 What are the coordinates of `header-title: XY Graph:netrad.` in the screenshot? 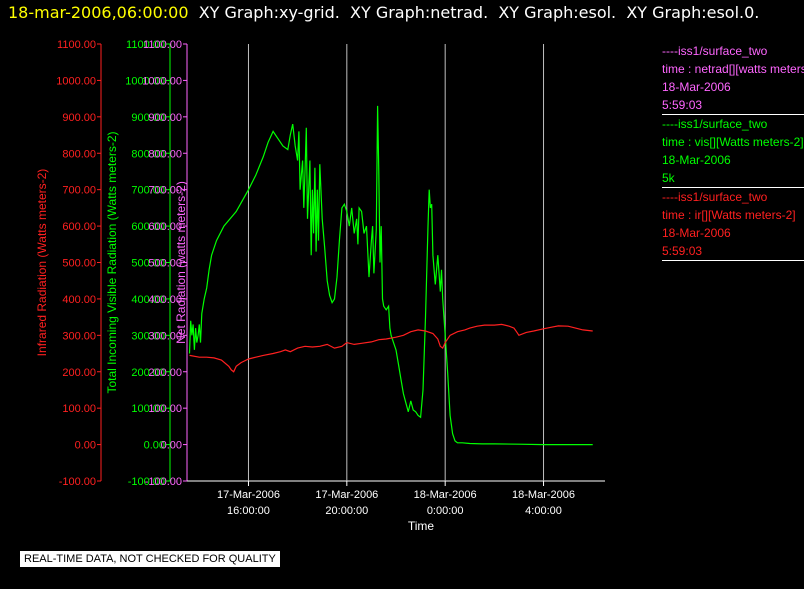 It's located at (414, 12).